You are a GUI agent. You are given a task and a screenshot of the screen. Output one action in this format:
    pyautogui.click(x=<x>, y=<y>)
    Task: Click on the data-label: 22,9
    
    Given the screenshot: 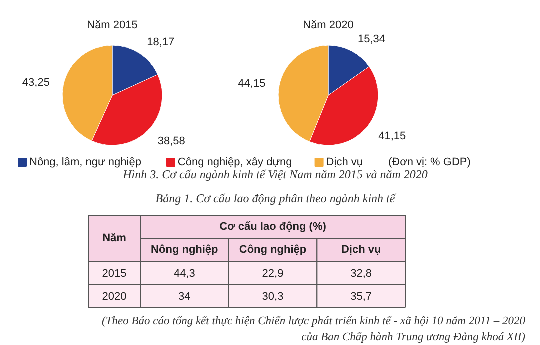 What is the action you would take?
    pyautogui.click(x=273, y=274)
    